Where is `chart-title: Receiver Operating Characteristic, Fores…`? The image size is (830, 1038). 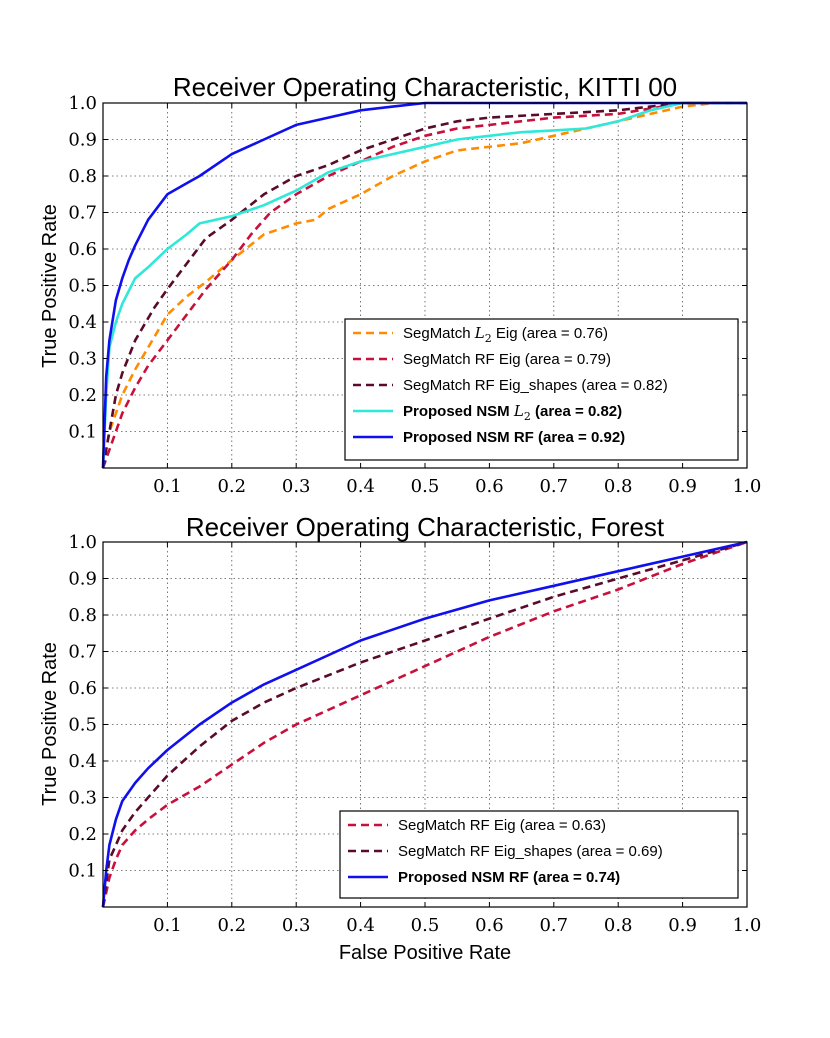 chart-title: Receiver Operating Characteristic, Fores… is located at coordinates (425, 527).